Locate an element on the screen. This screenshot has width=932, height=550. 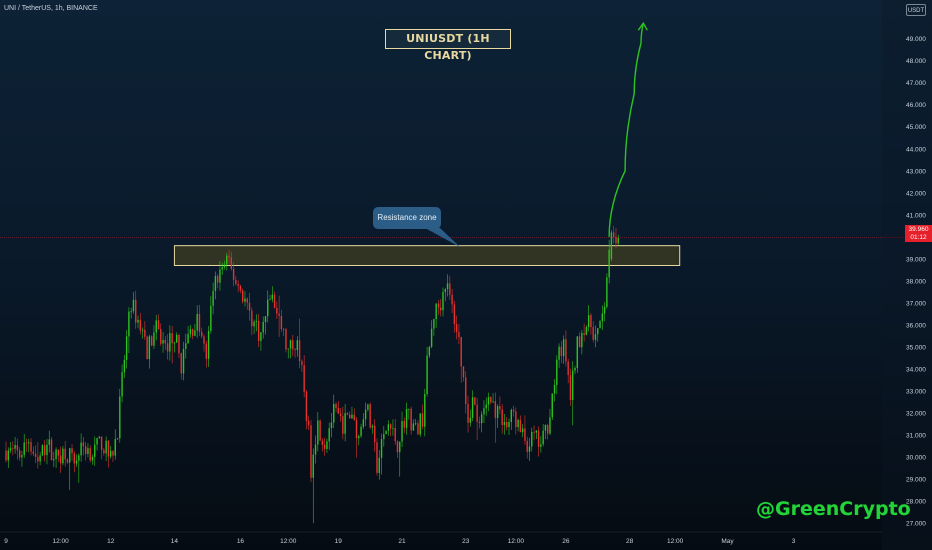
y-tick-label: 30.000 is located at coordinates (916, 458).